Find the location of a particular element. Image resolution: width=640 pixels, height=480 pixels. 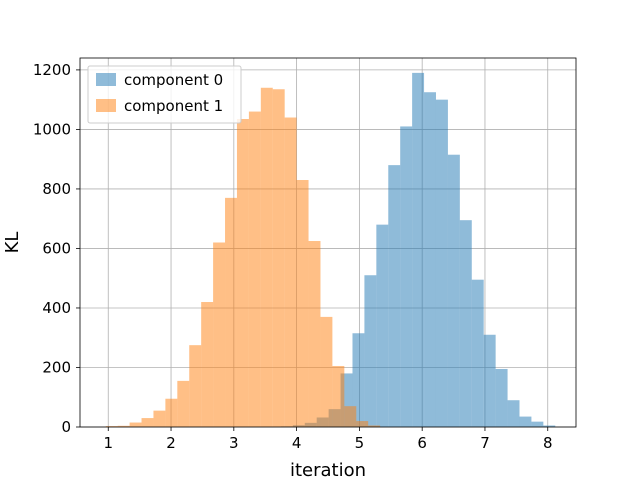

x-tick-label: 8 is located at coordinates (548, 443).